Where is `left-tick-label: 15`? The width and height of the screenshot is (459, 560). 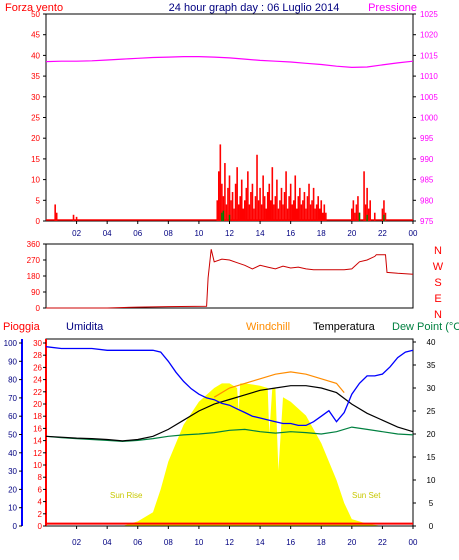
left-tick-label: 15 is located at coordinates (35, 159).